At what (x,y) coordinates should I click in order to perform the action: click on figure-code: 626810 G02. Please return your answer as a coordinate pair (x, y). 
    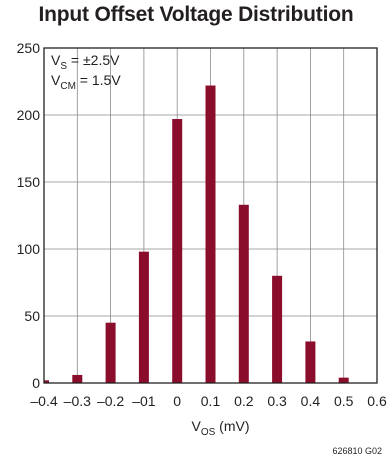
    Looking at the image, I should click on (357, 451).